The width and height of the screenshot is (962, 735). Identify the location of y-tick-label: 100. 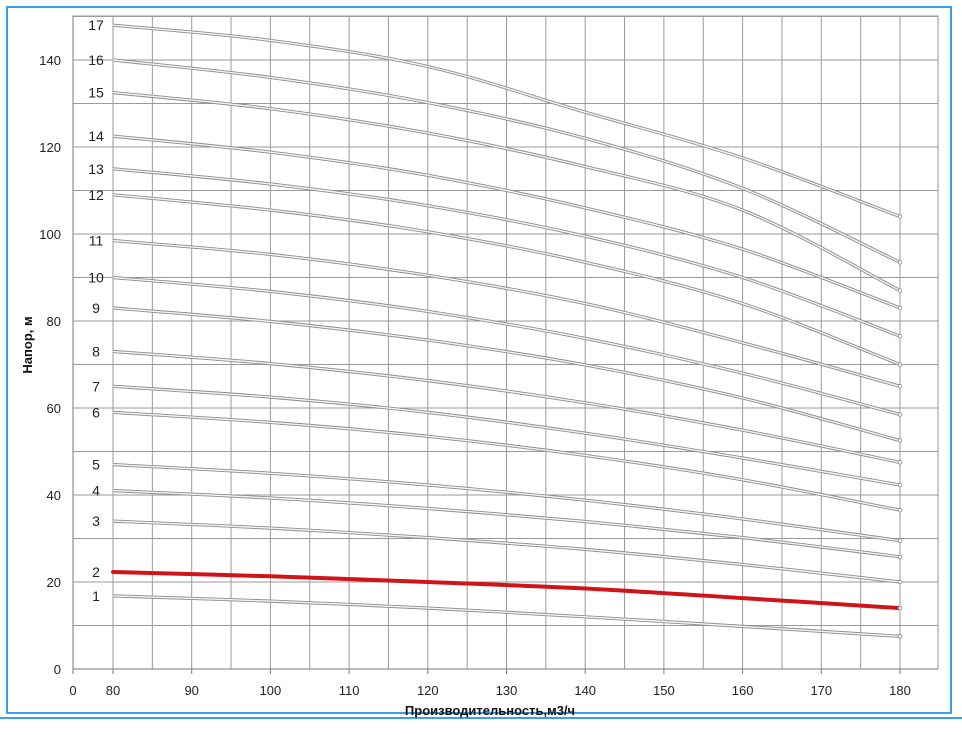
(50, 234).